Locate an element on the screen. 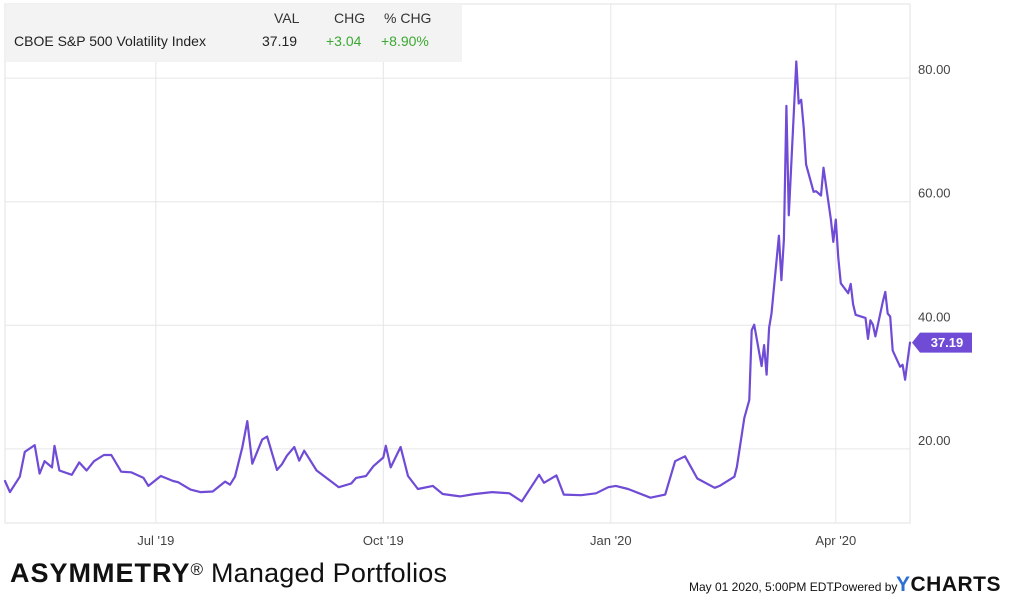 The height and width of the screenshot is (600, 1023). legend-header-pct: % CHG is located at coordinates (408, 18).